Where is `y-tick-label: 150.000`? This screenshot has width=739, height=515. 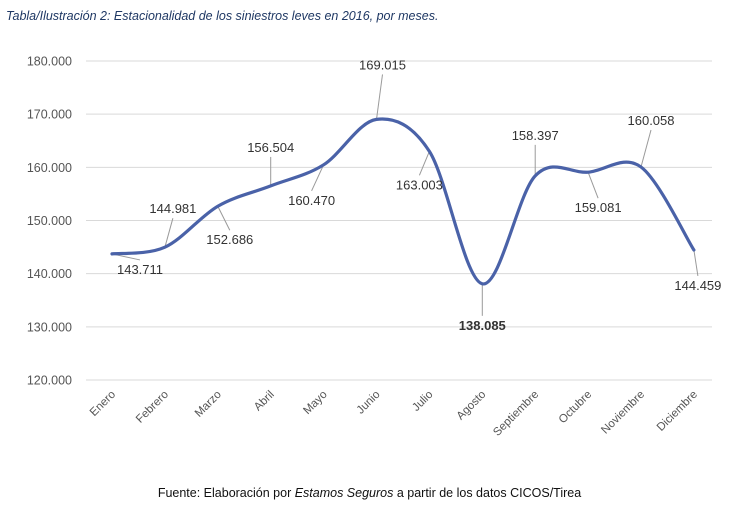
y-tick-label: 150.000 is located at coordinates (49, 221).